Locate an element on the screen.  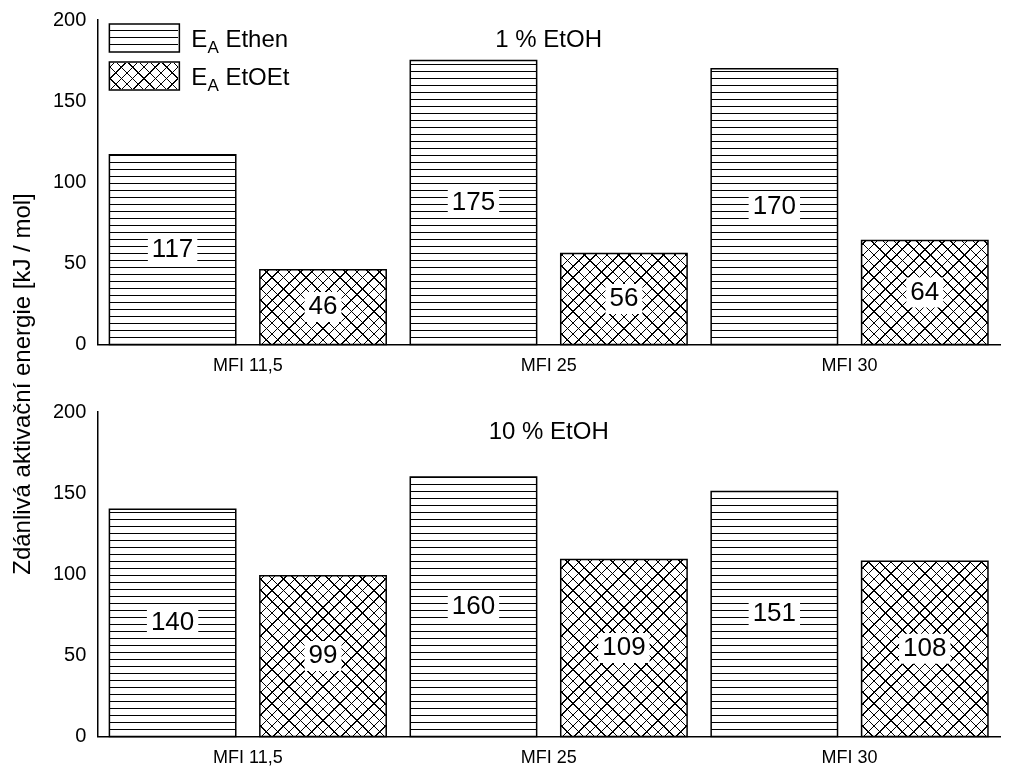
data-label: 170 is located at coordinates (774, 204).